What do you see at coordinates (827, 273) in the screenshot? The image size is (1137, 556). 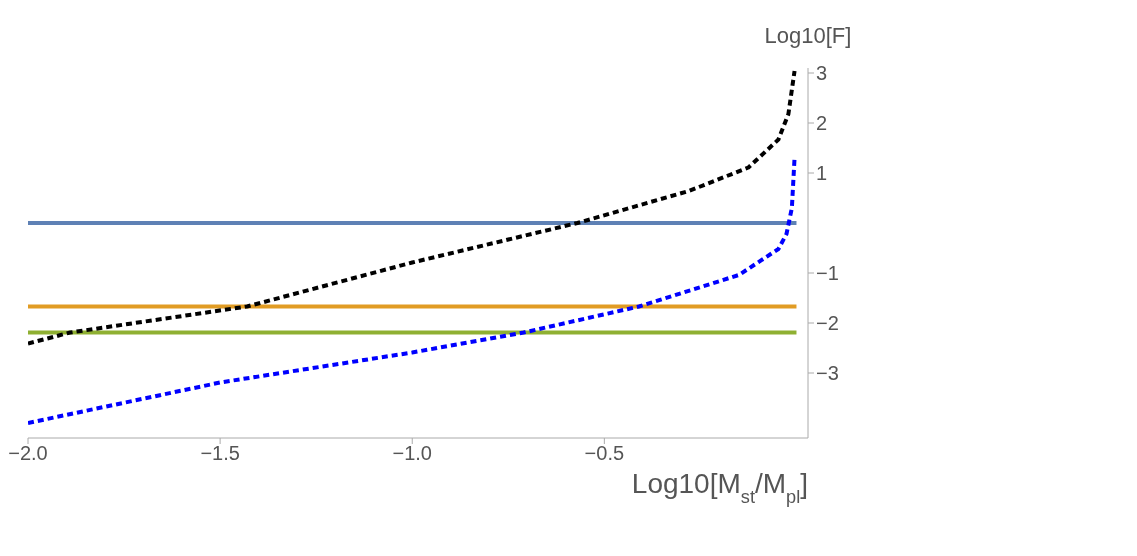 I see `y-tick-label: −1` at bounding box center [827, 273].